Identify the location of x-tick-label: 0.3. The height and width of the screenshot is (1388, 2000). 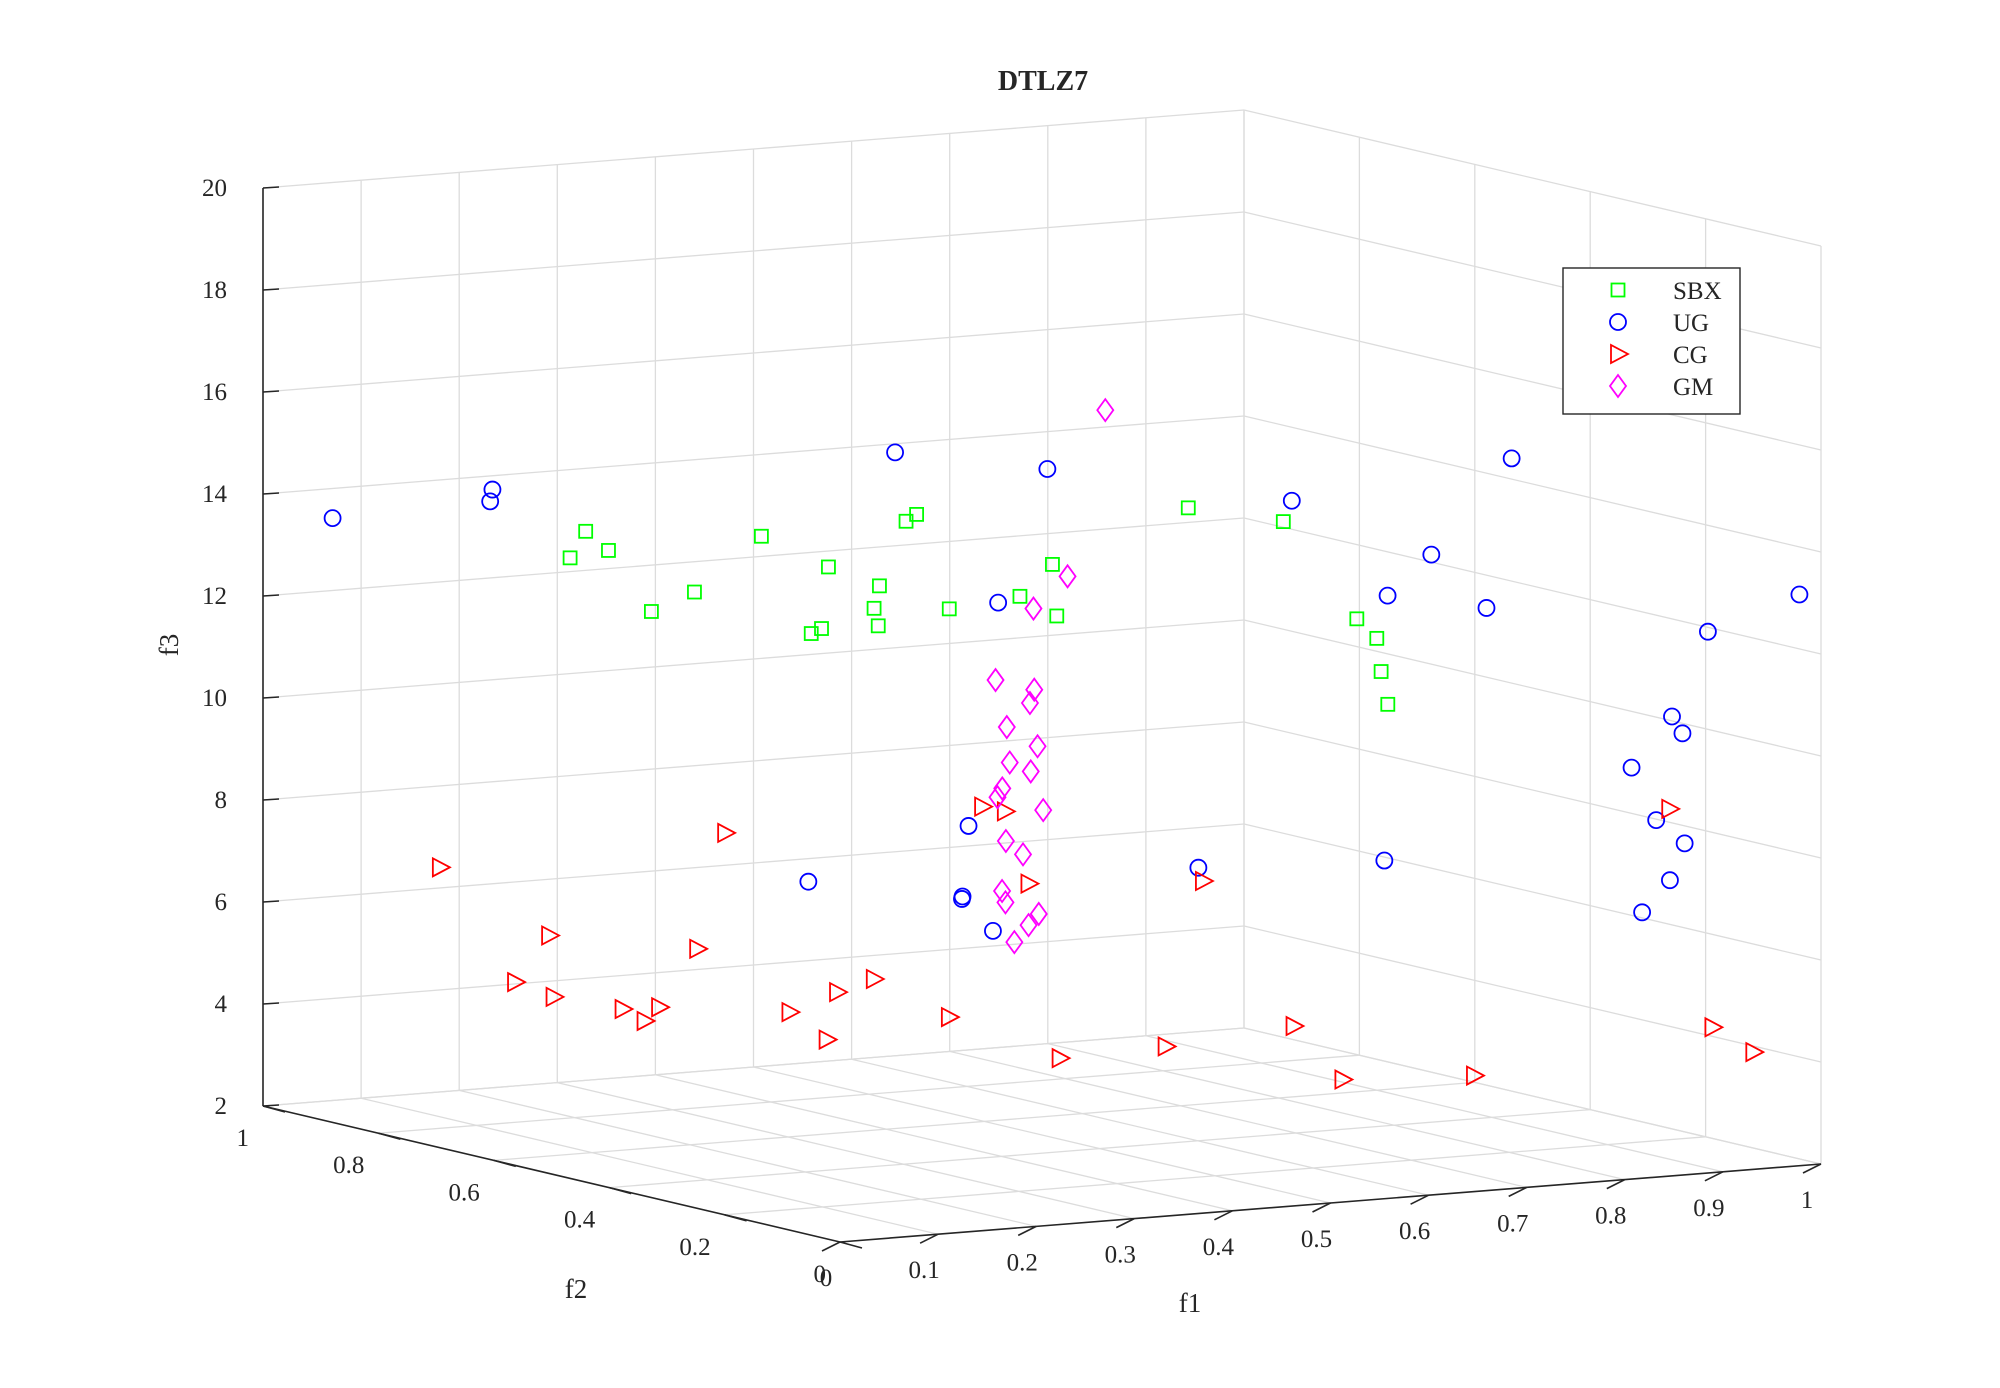
(1120, 1255).